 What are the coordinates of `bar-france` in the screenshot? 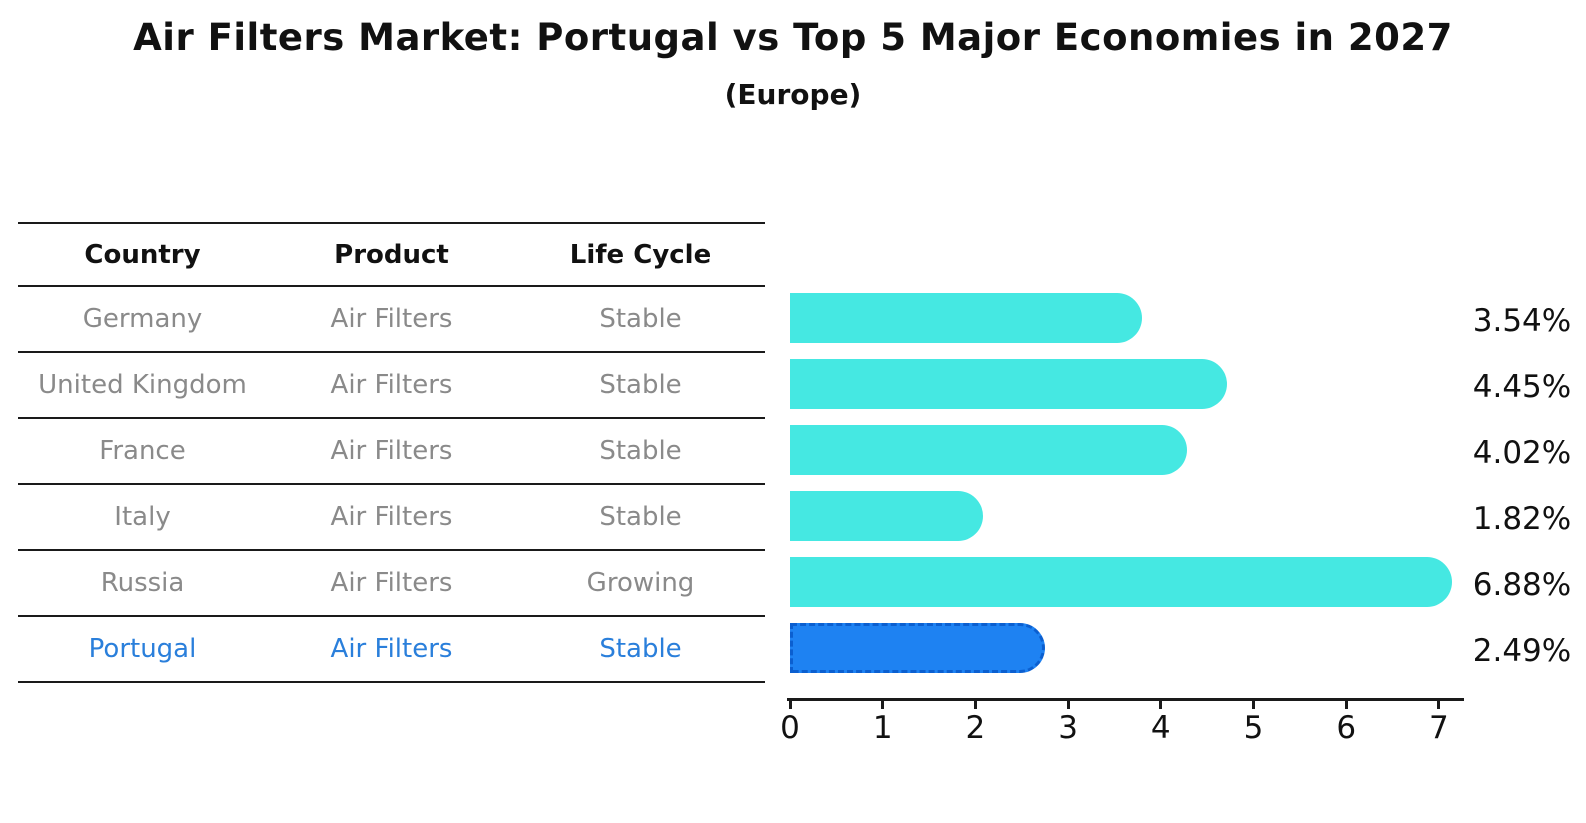 It's located at (988, 450).